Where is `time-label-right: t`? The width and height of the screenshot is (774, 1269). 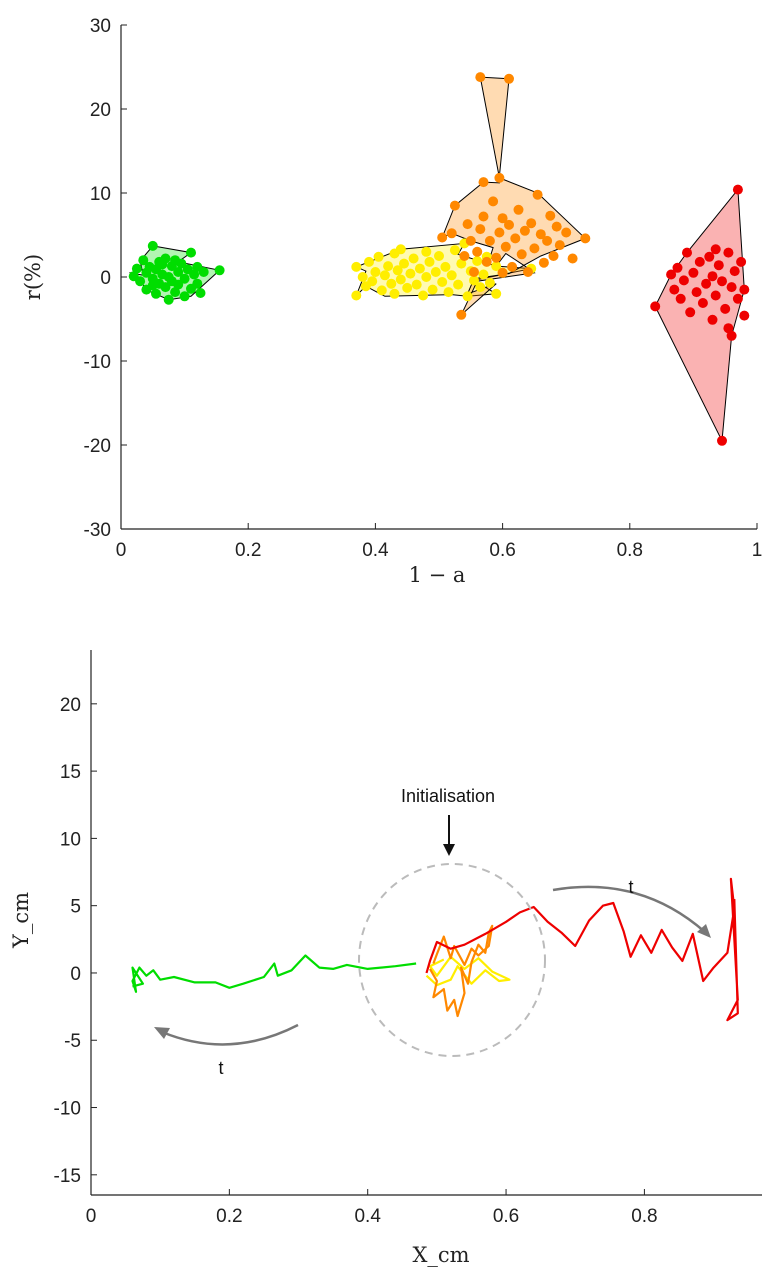 time-label-right: t is located at coordinates (630, 887).